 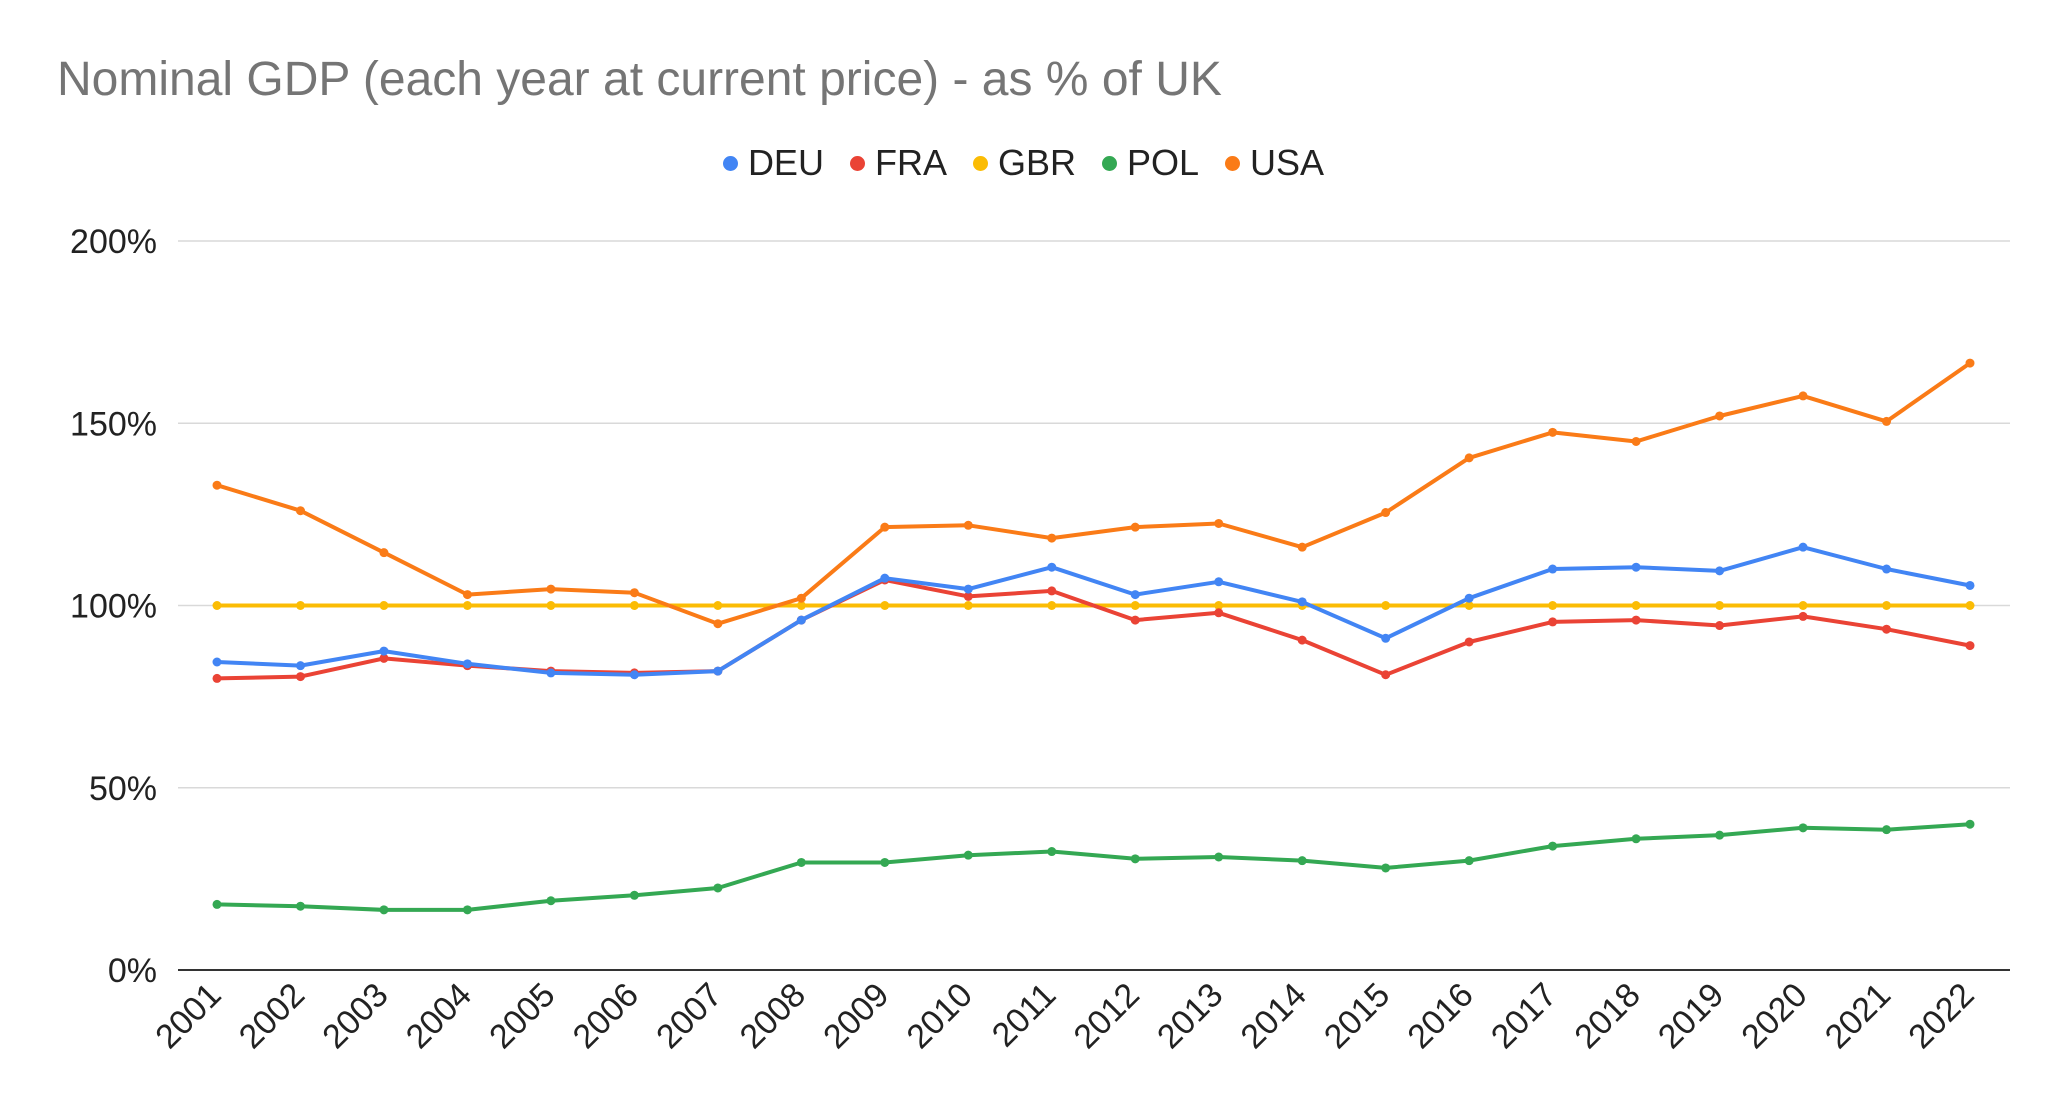 What do you see at coordinates (1887, 629) in the screenshot?
I see `data-point-fra-2021` at bounding box center [1887, 629].